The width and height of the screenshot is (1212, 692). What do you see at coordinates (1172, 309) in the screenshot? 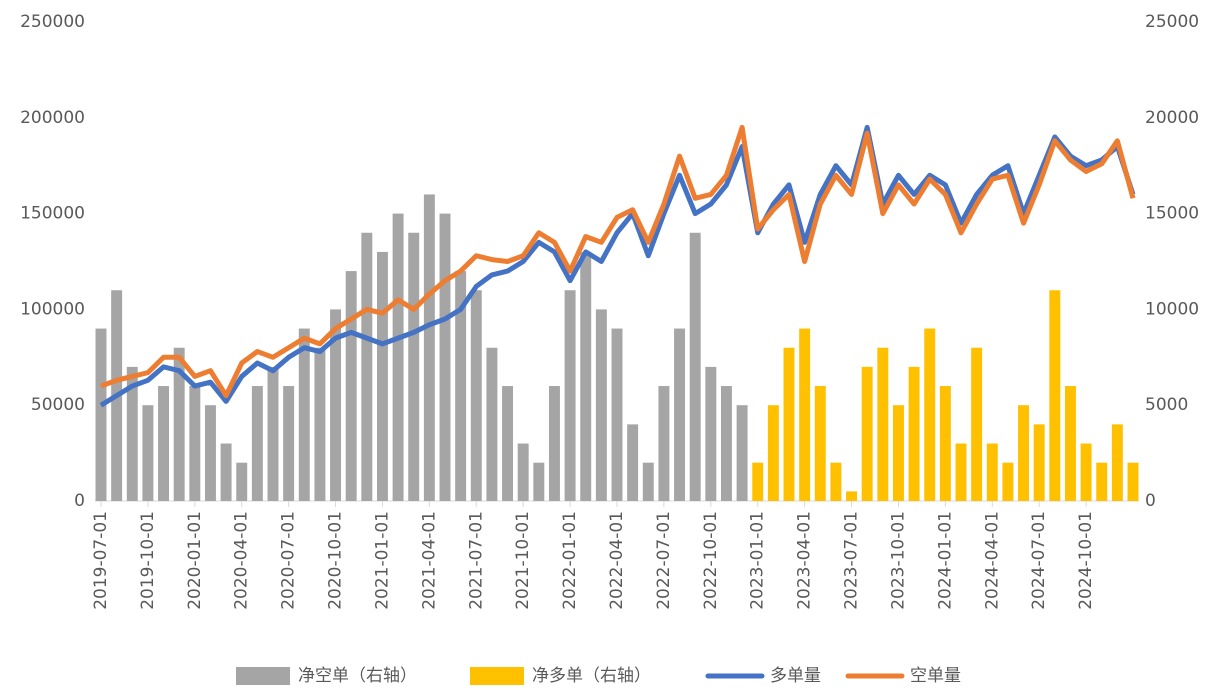
I see `y2-tick-label: 10000` at bounding box center [1172, 309].